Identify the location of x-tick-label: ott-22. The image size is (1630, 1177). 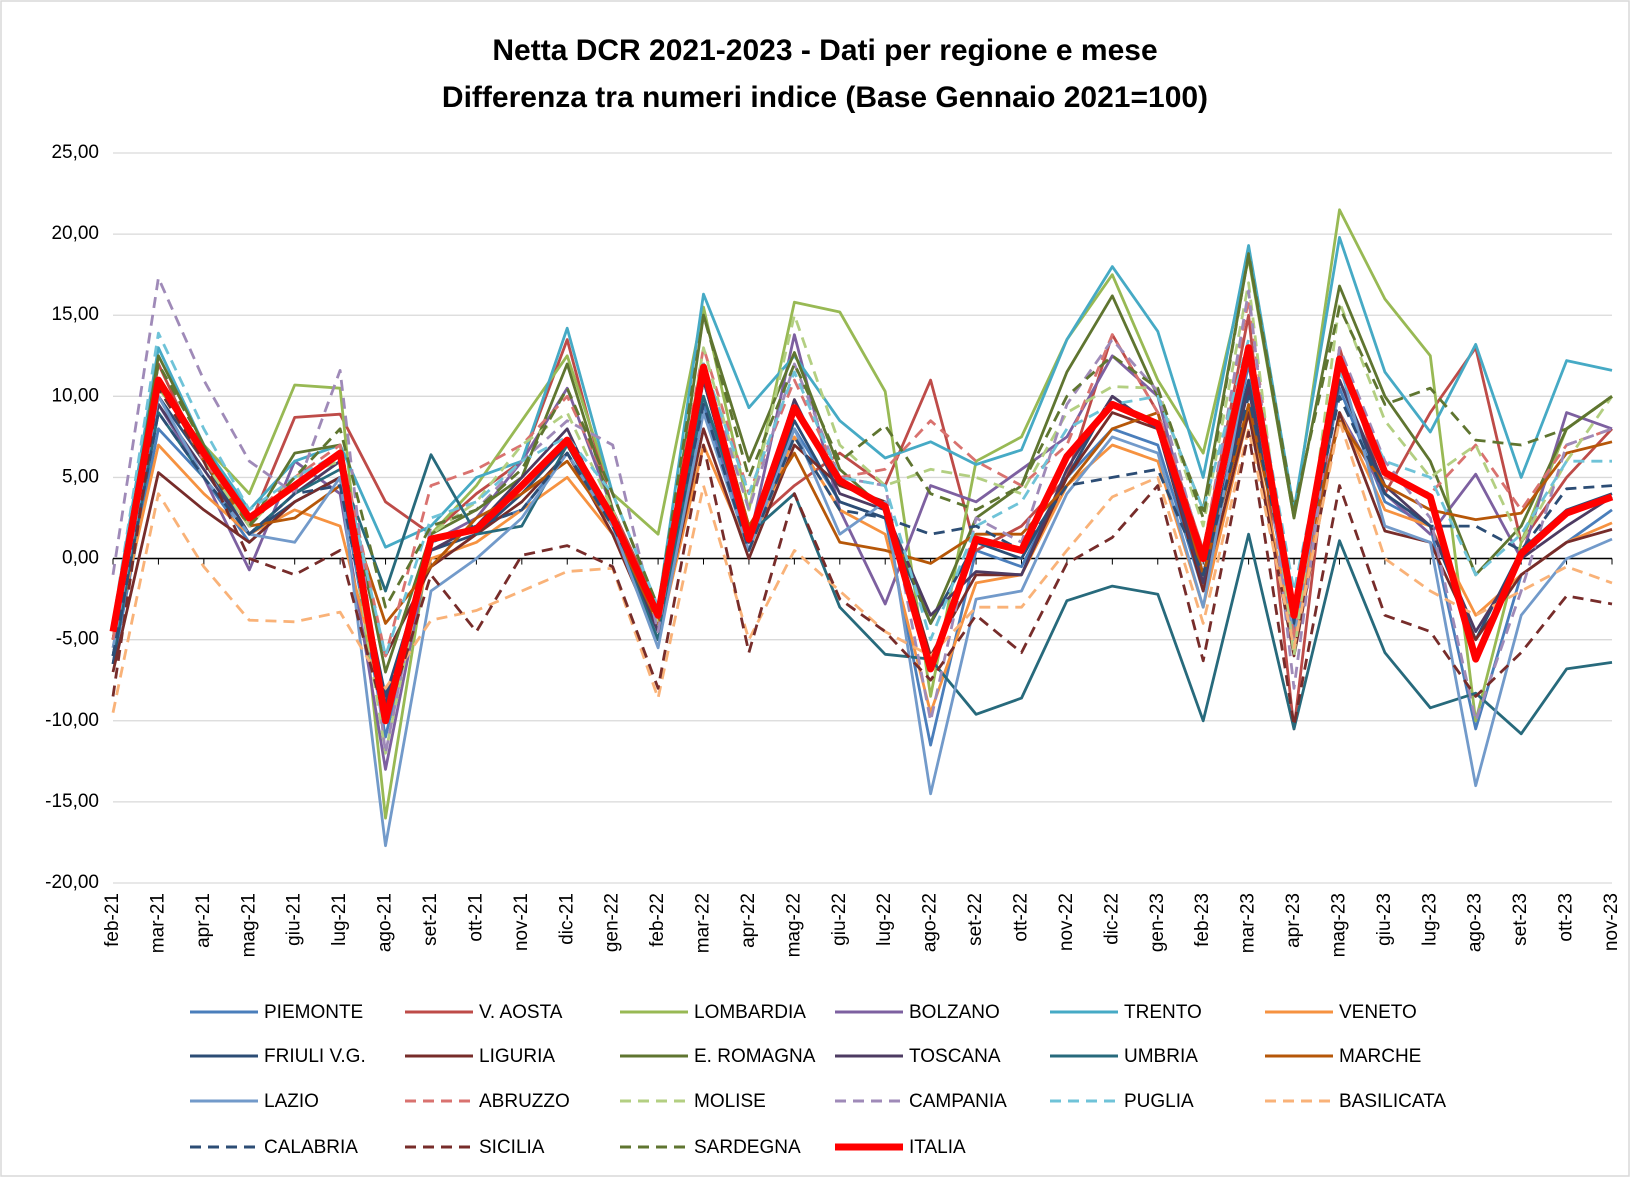
(1021, 917).